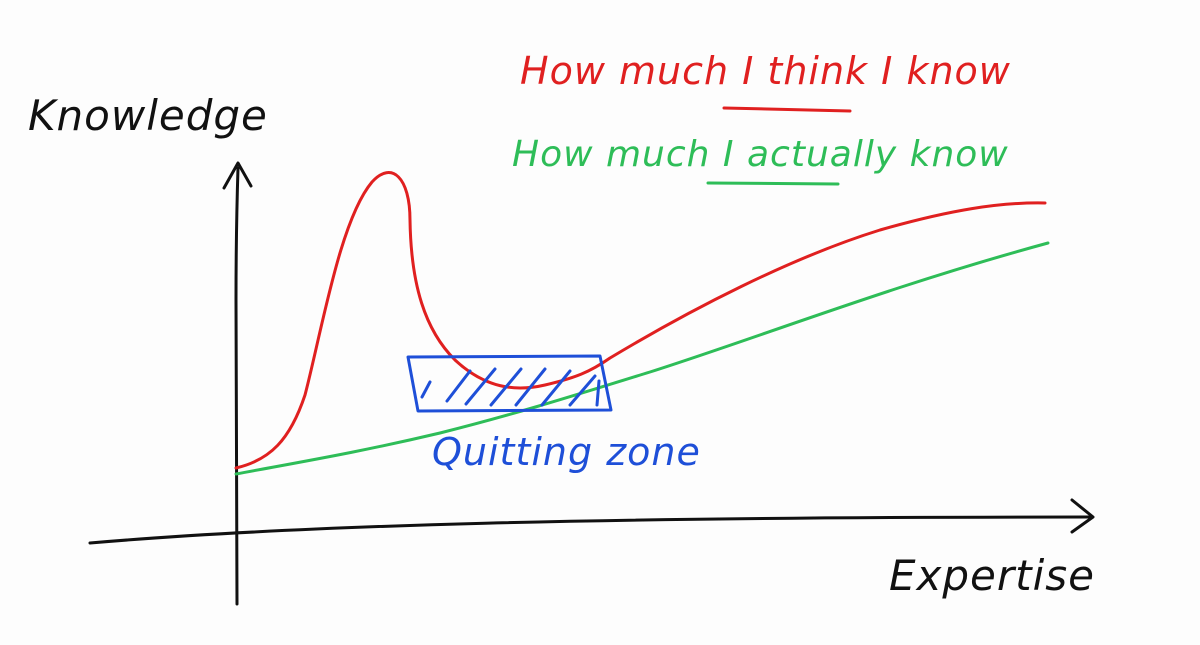 This screenshot has width=1200, height=645. I want to click on legend-actual-text: How much I actually know, so click(760, 154).